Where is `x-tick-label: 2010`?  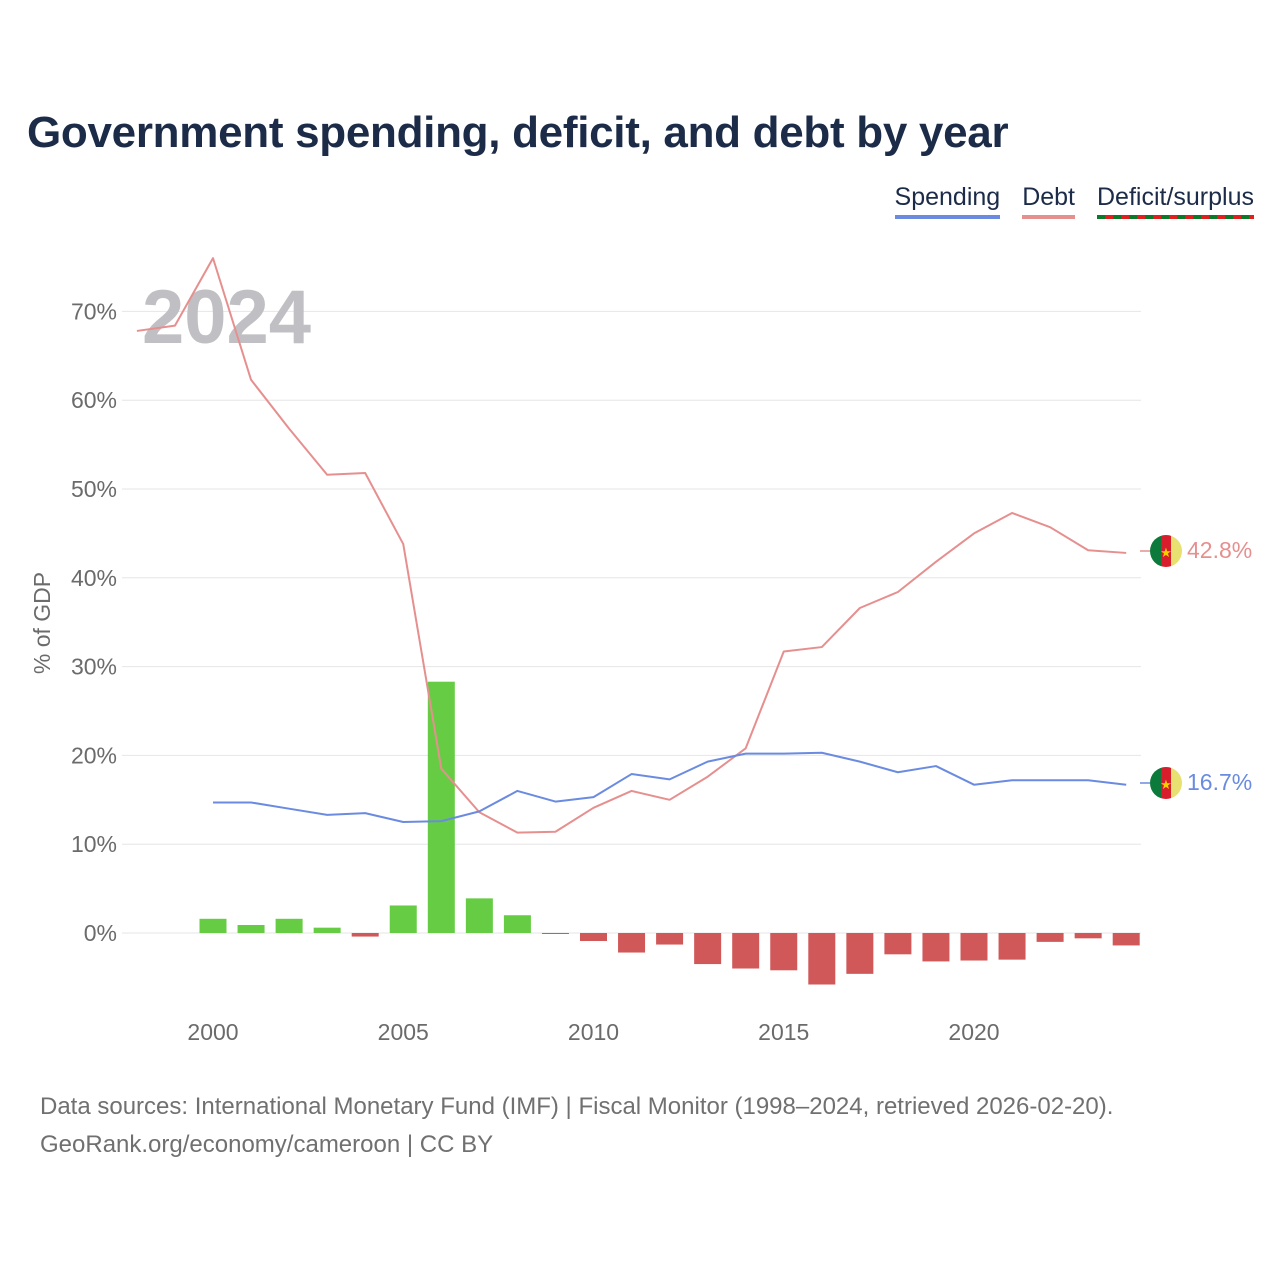
x-tick-label: 2010 is located at coordinates (593, 1032).